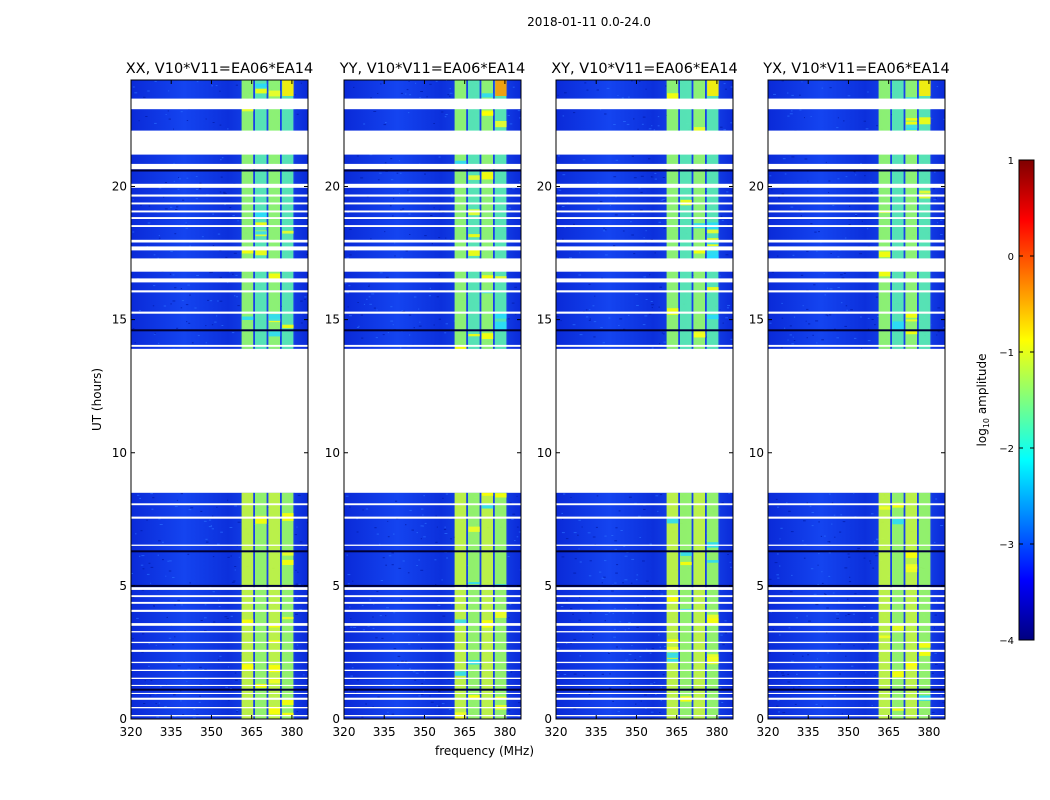  Describe the element at coordinates (596, 732) in the screenshot. I see `x-tick-label: 335` at that location.